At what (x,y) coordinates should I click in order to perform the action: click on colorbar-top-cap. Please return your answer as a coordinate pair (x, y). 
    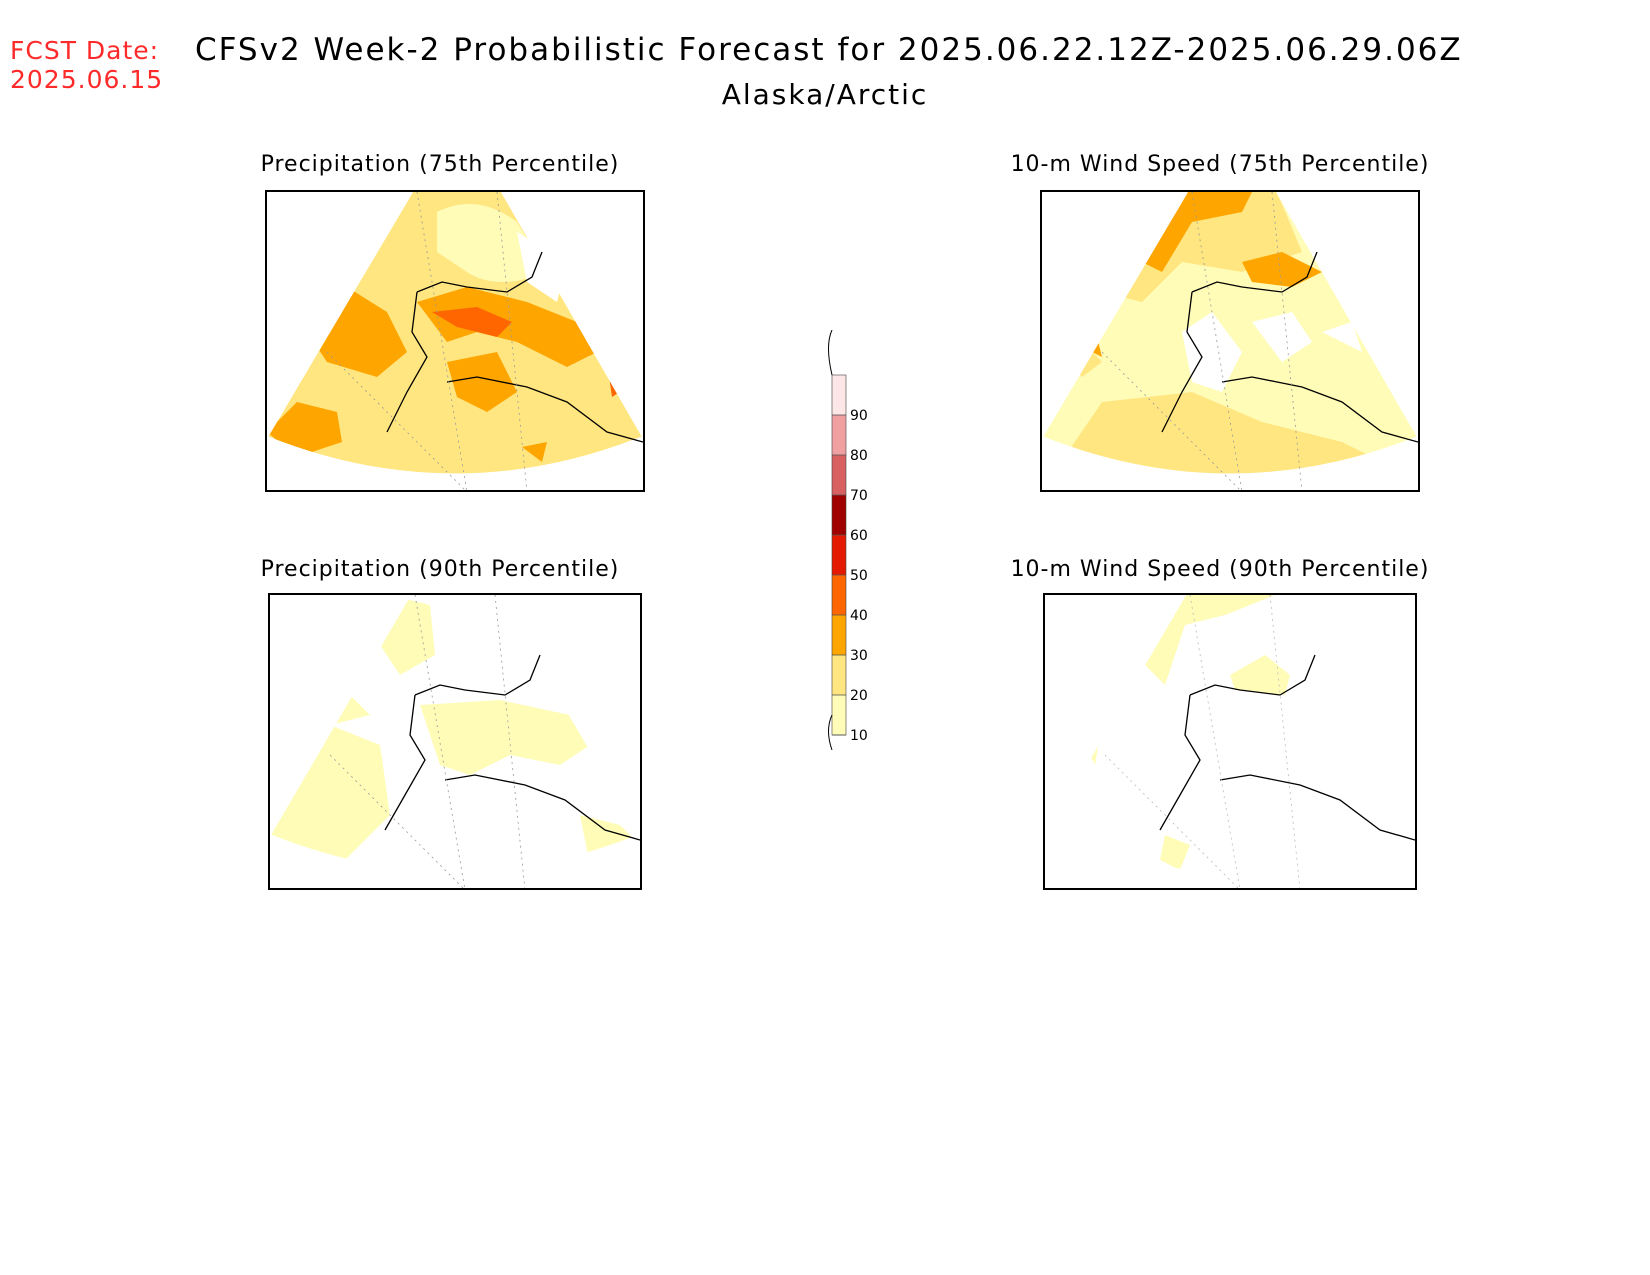
    Looking at the image, I should click on (830, 353).